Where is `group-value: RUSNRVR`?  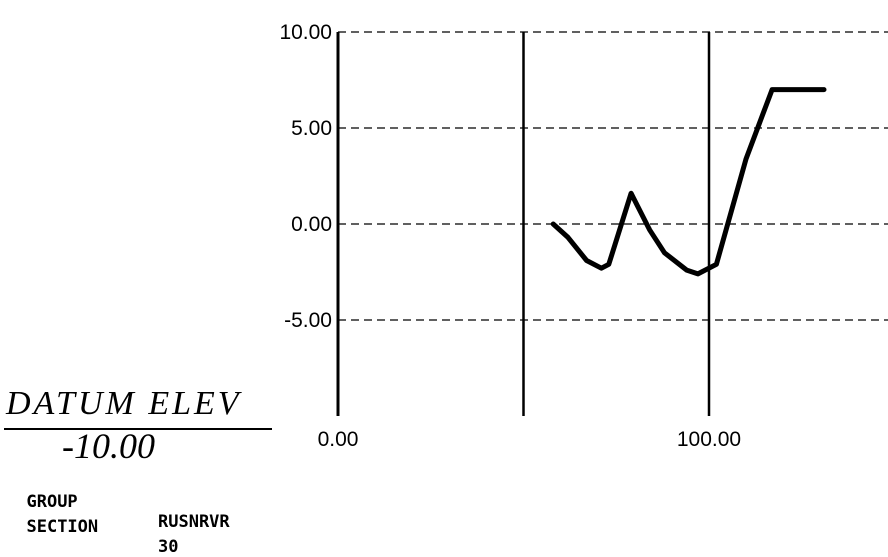 group-value: RUSNRVR is located at coordinates (194, 522).